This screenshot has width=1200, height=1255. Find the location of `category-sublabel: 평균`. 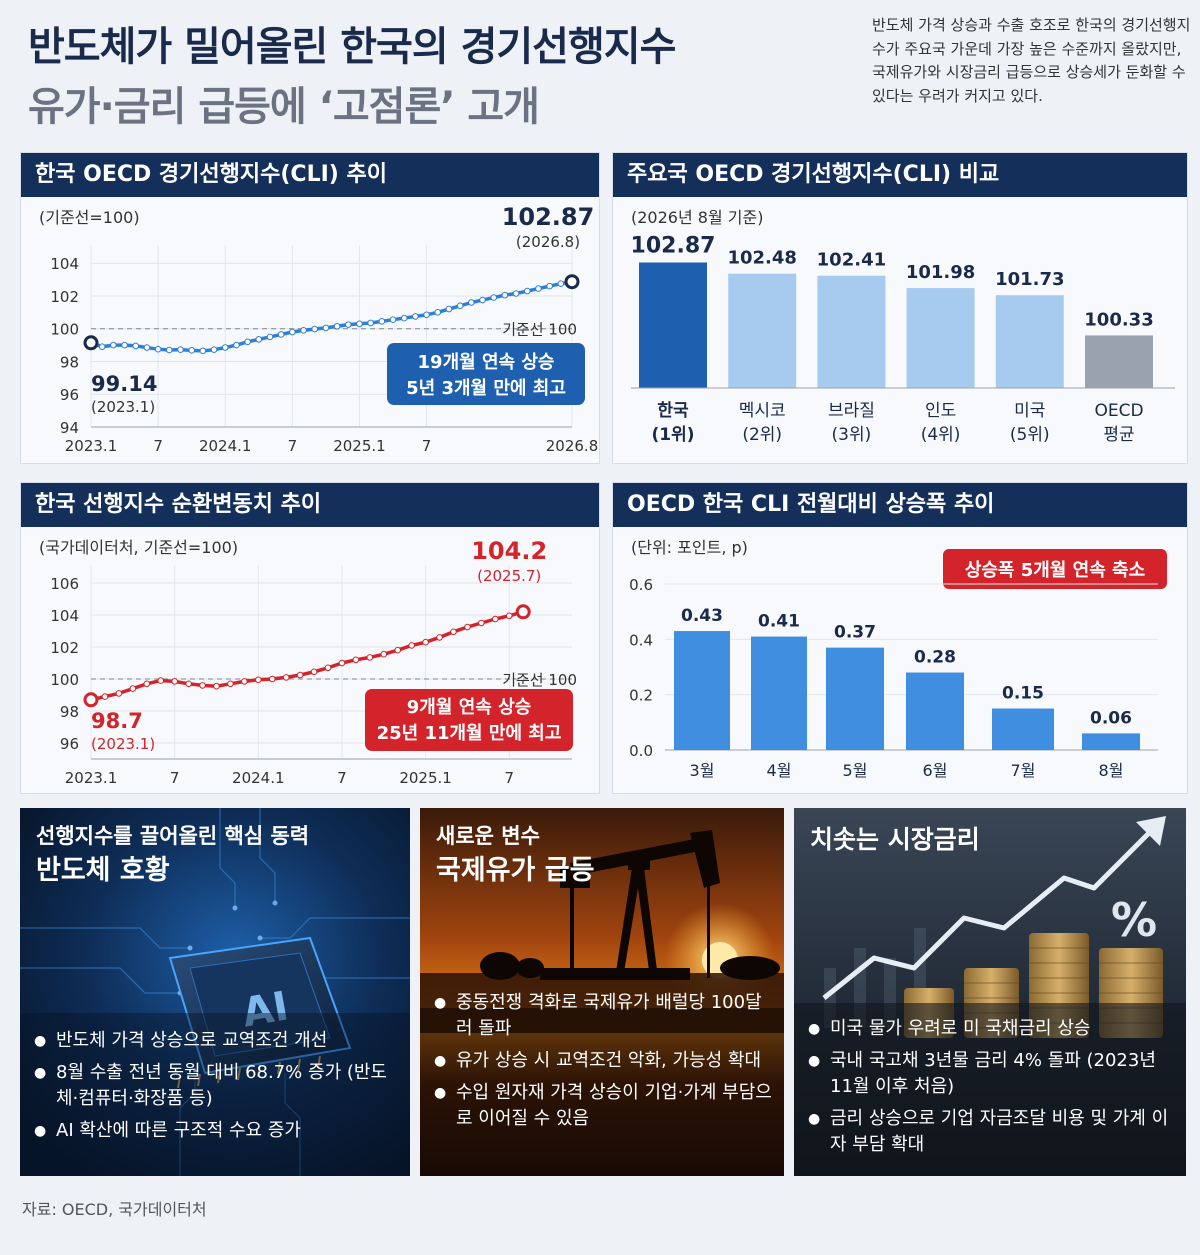

category-sublabel: 평균 is located at coordinates (1118, 435).